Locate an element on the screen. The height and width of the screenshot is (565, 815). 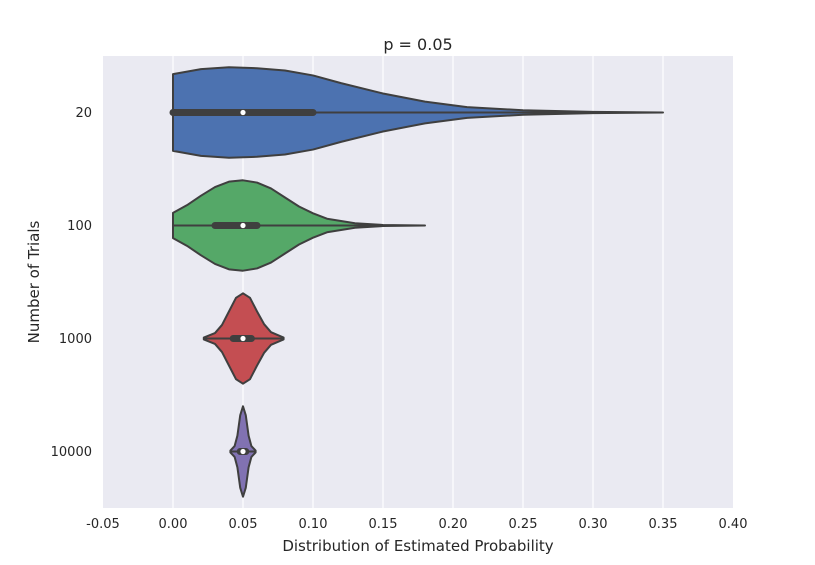
x-tick-label: 0.25 is located at coordinates (523, 524).